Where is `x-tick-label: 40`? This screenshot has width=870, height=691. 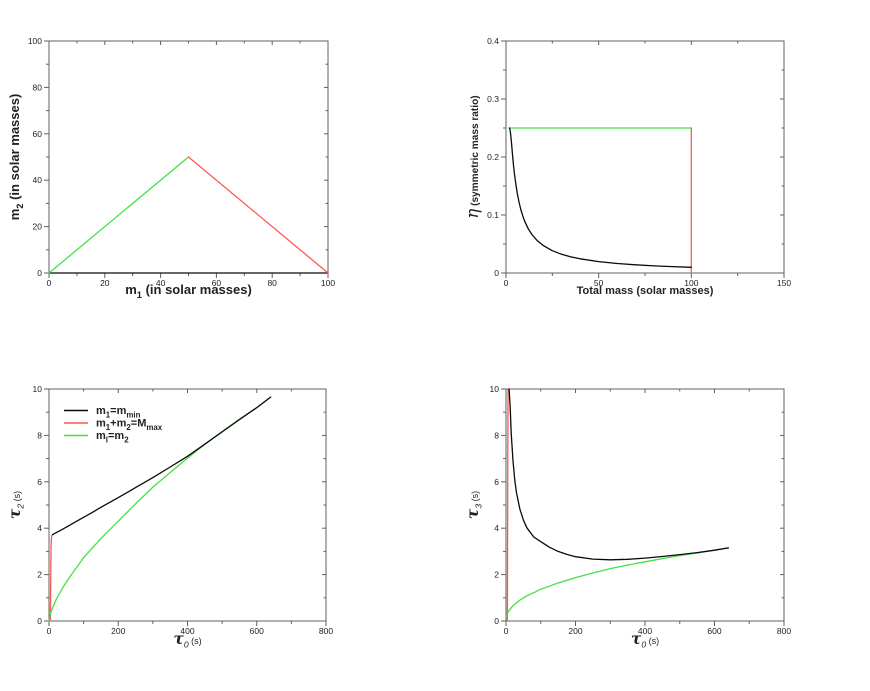 x-tick-label: 40 is located at coordinates (161, 283).